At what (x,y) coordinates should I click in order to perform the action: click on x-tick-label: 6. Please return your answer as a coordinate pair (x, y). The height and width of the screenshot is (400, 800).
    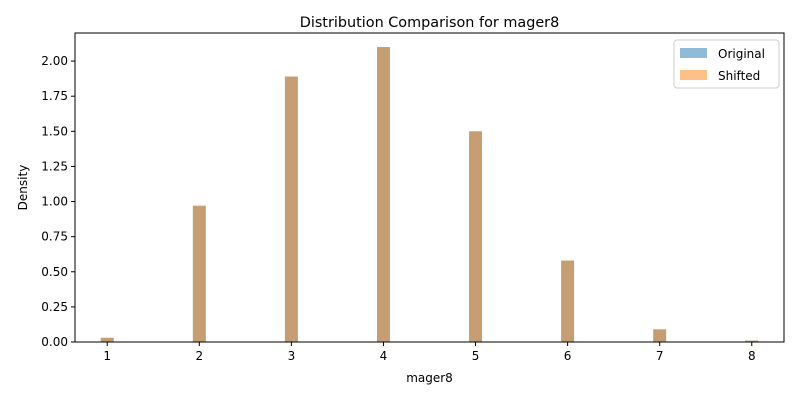
    Looking at the image, I should click on (568, 356).